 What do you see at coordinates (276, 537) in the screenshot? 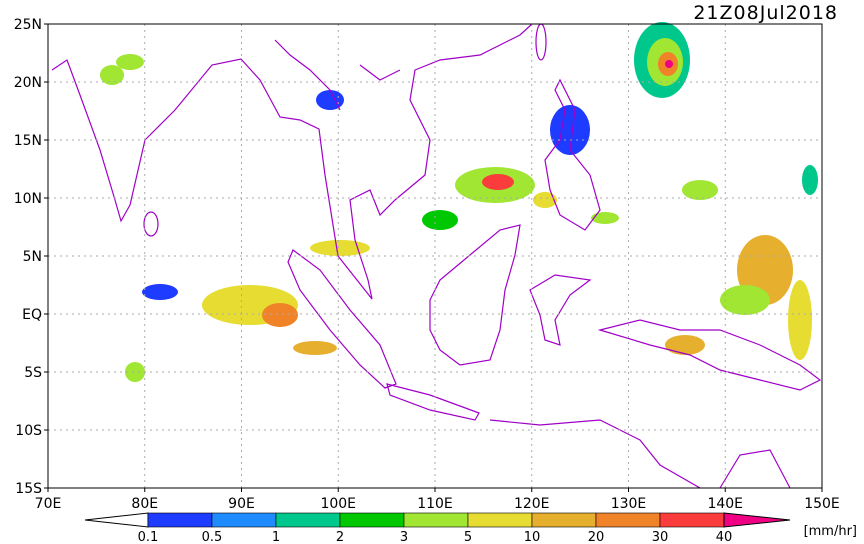
I see `colorbar-label: 1` at bounding box center [276, 537].